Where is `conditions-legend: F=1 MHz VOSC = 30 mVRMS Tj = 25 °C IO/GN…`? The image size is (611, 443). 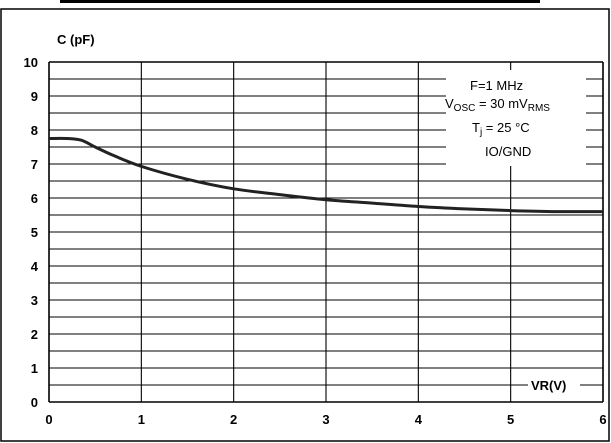 conditions-legend: F=1 MHz VOSC = 30 mVRMS Tj = 25 °C IO/GN… is located at coordinates (515, 118).